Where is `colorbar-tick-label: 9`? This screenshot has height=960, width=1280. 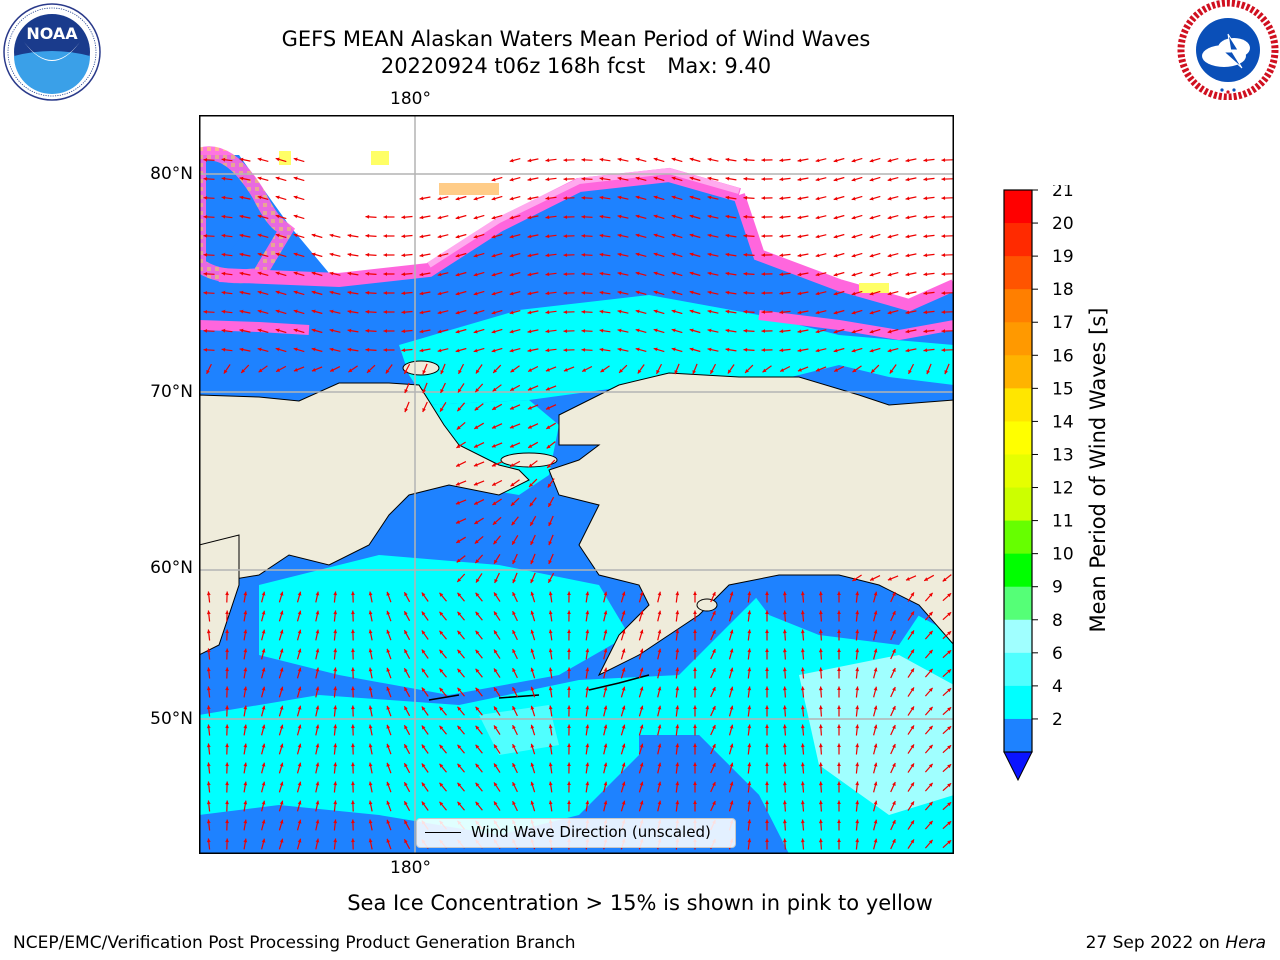 colorbar-tick-label: 9 is located at coordinates (1057, 588).